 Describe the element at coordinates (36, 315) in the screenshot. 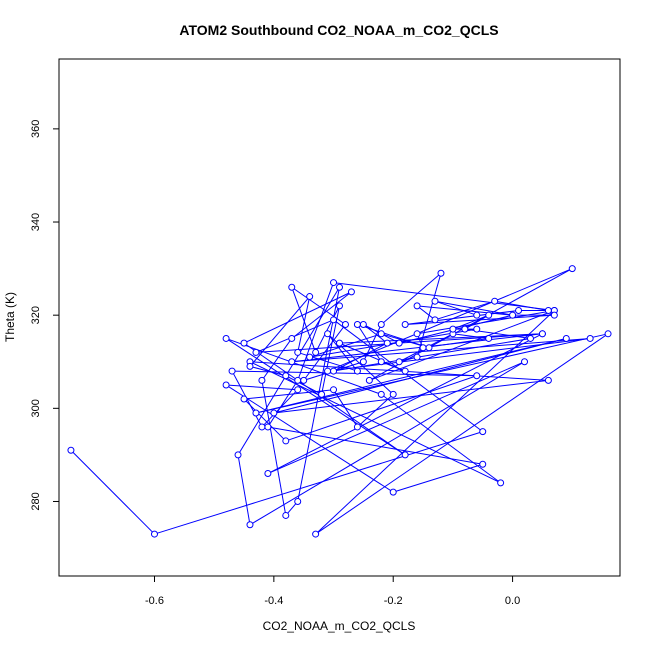

I see `y-tick-label: 320` at that location.